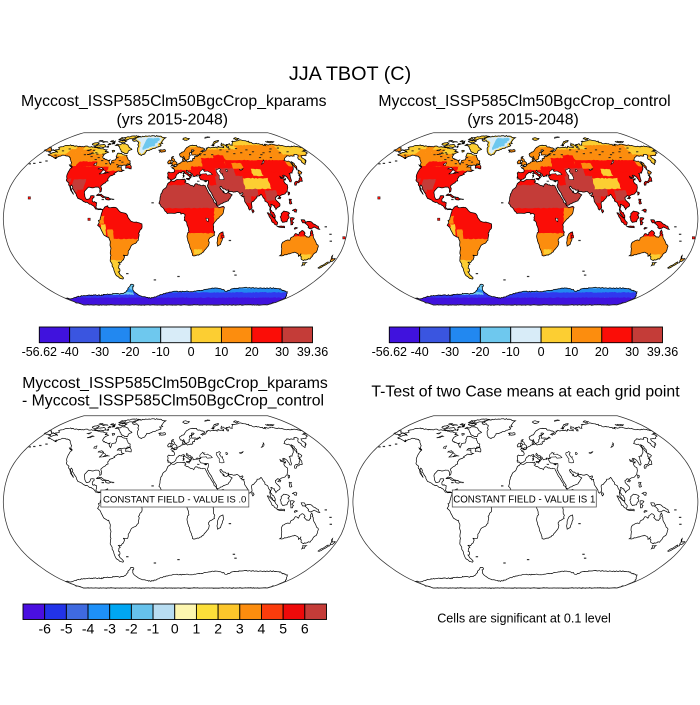 This screenshot has width=700, height=705. I want to click on svg-text:Myccost_ISSP585Clm50BgcCrop_co: Myccost_ISSP585Clm50BgcCrop_control, so click(524, 101).